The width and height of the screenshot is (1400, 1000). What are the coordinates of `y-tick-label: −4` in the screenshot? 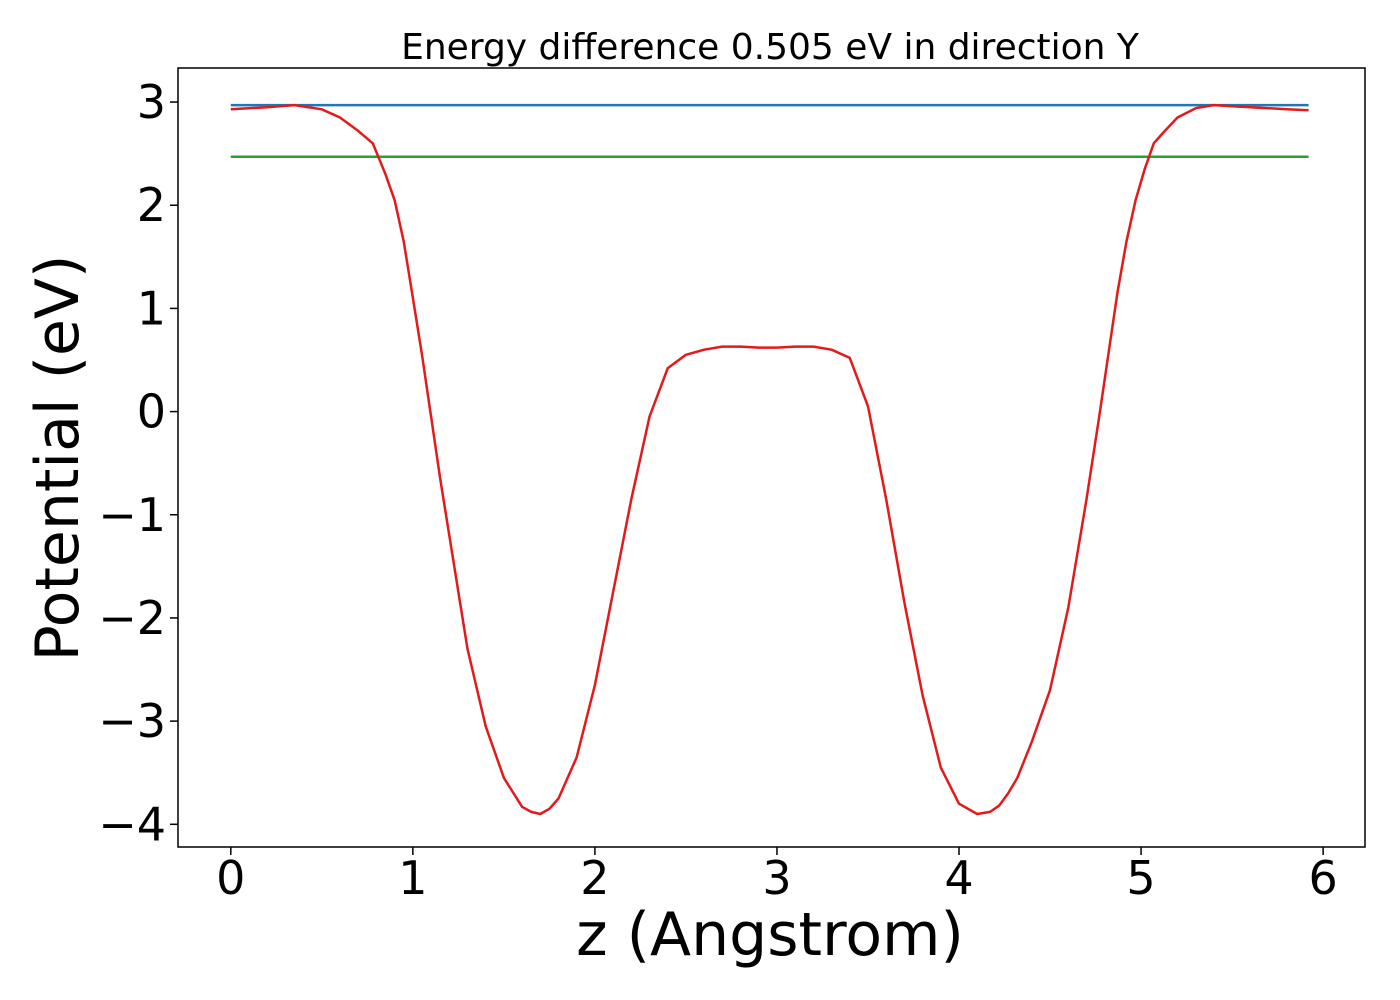 It's located at (132, 824).